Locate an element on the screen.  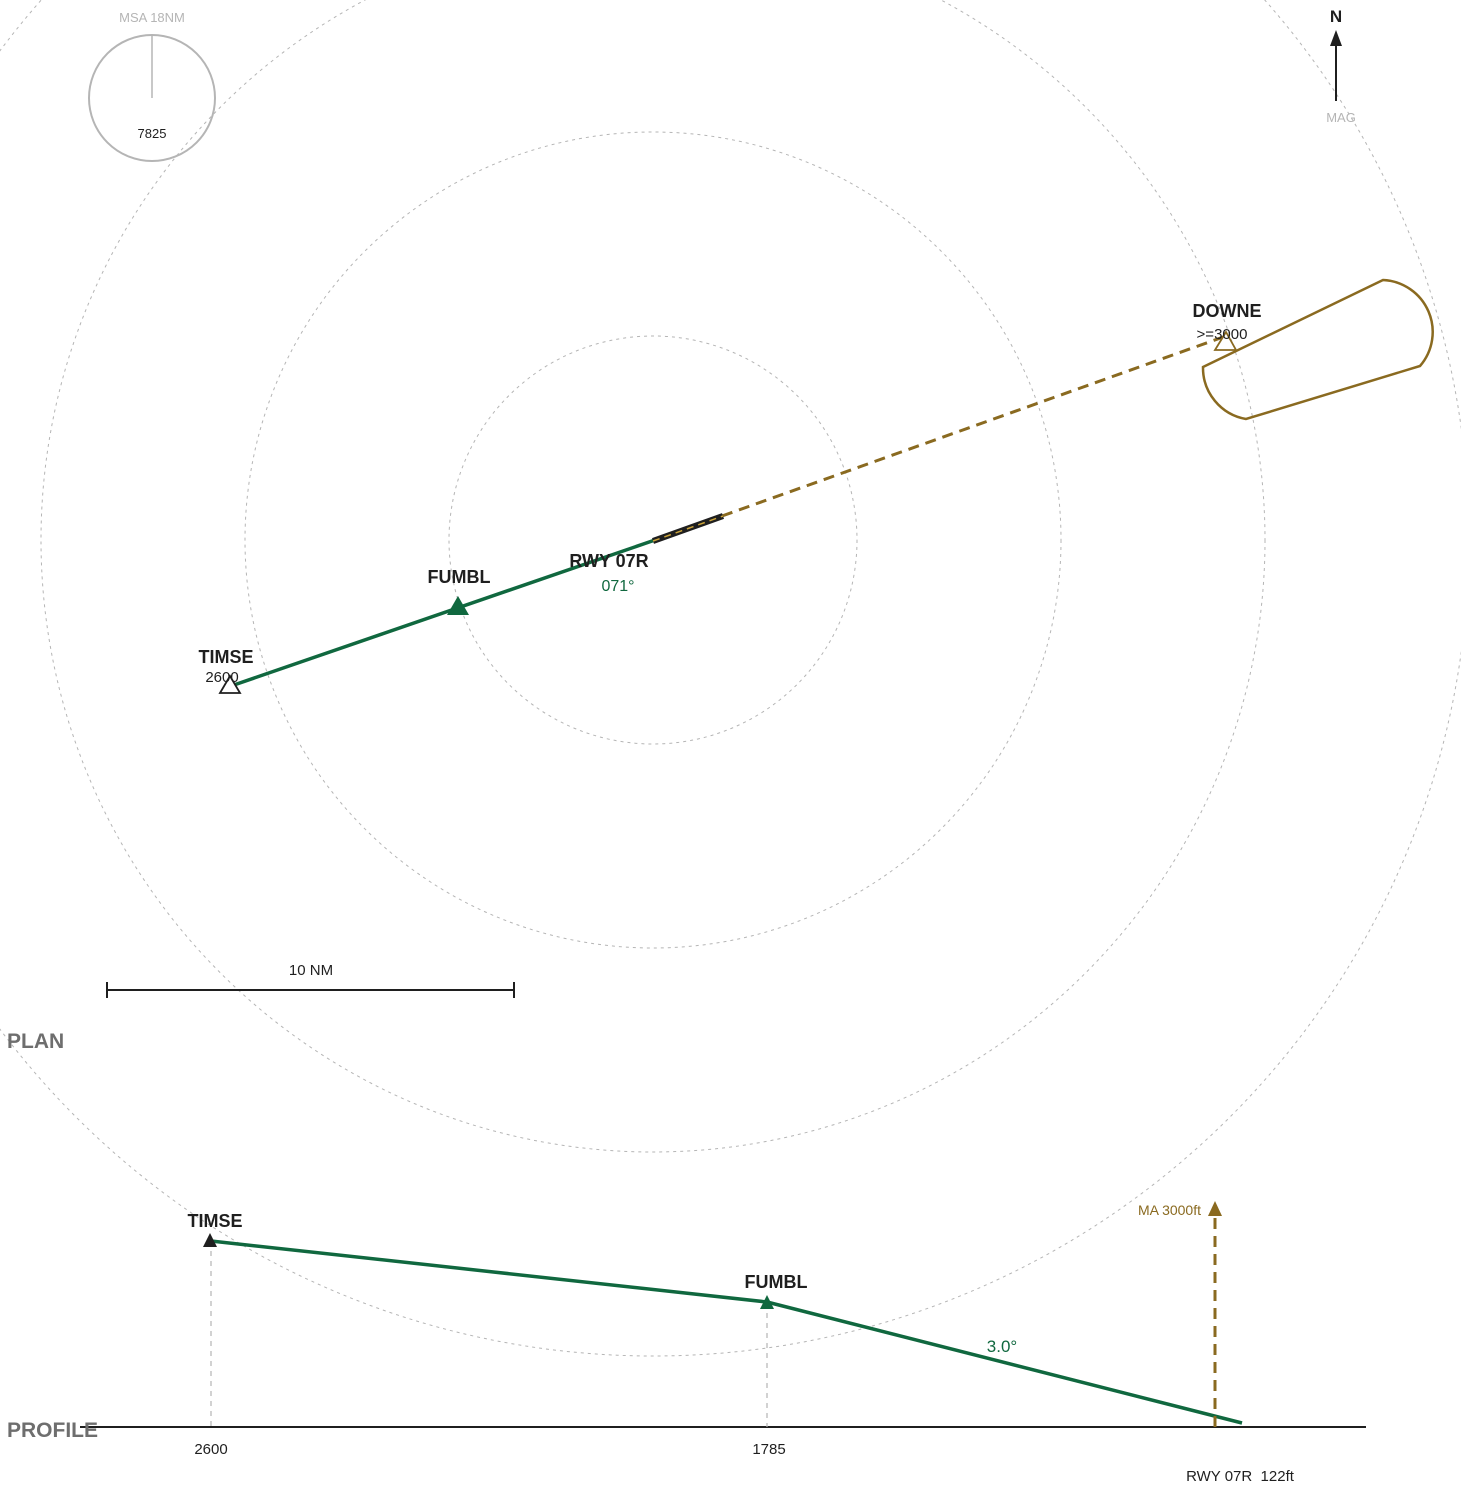
waypoint-timse: TIMSE 2600 is located at coordinates (226, 670).